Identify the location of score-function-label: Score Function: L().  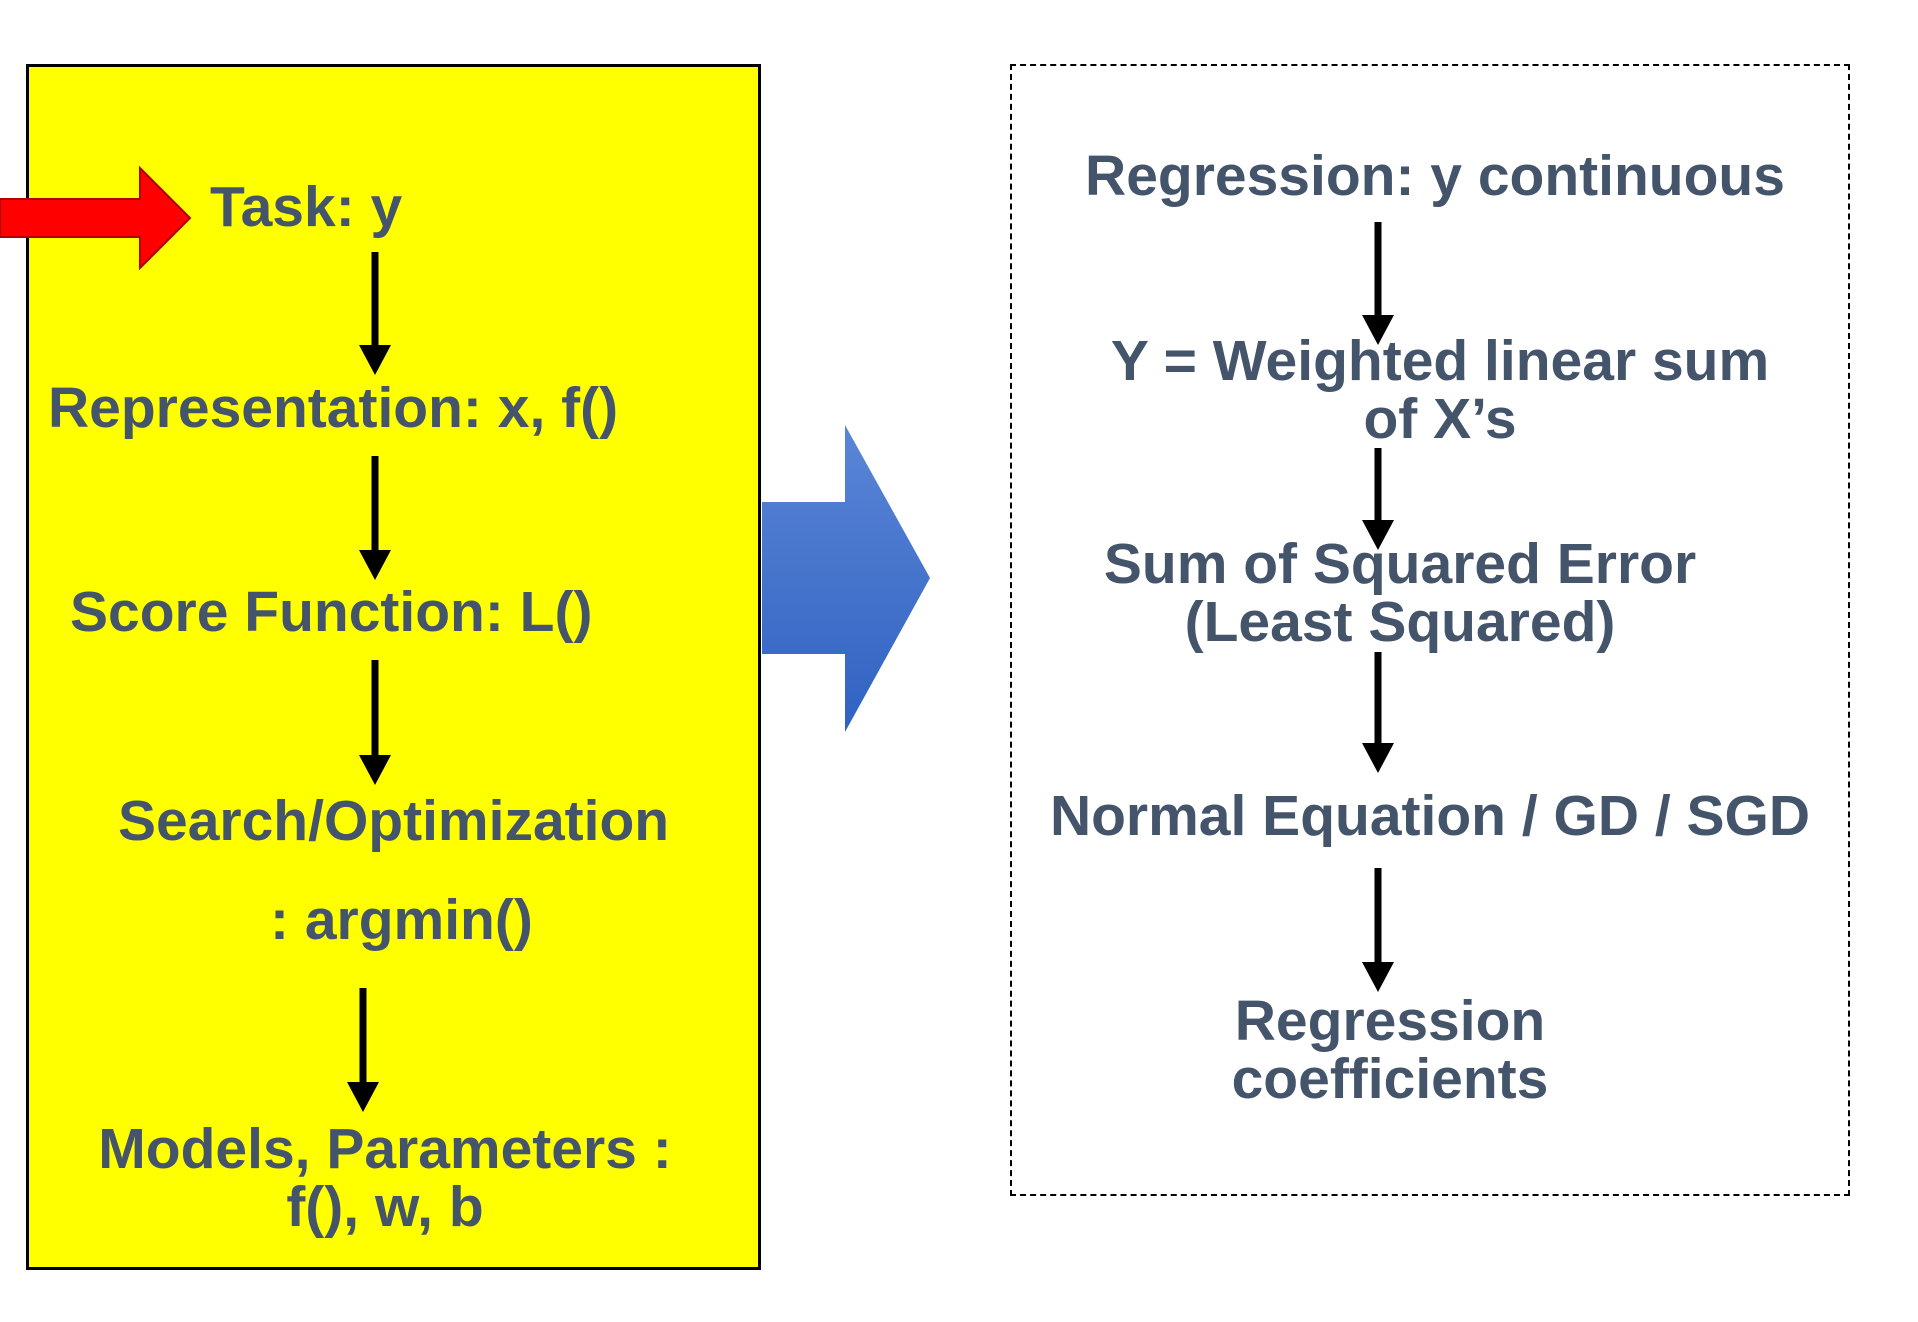
(331, 612).